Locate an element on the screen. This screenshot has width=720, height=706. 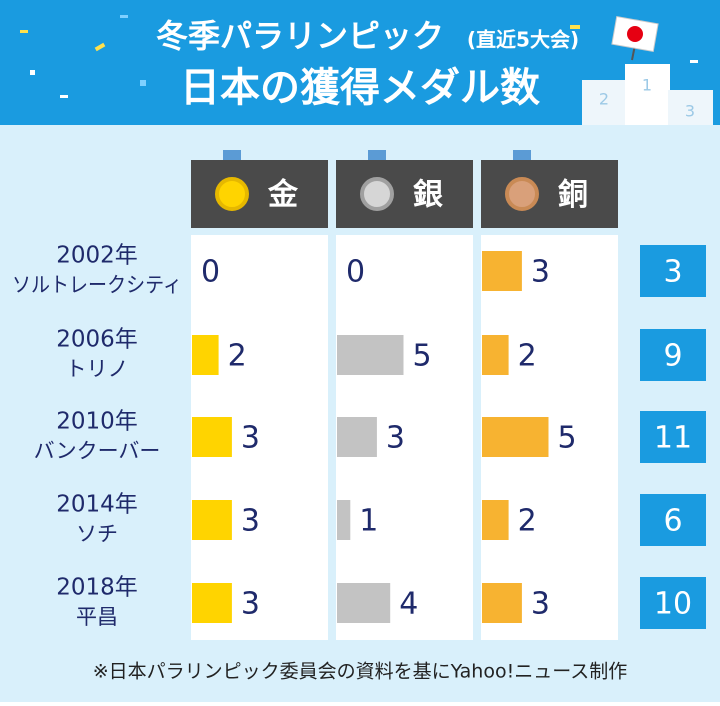
total-label: 3 is located at coordinates (672, 272).